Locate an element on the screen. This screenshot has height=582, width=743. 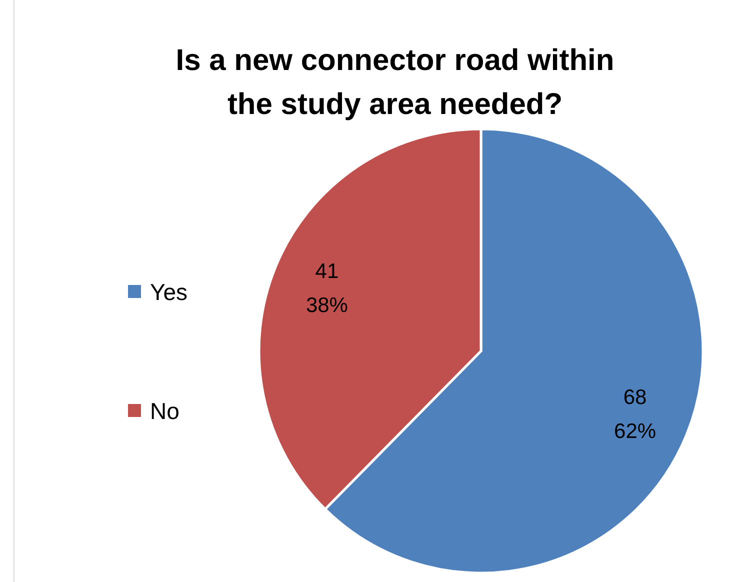
data-label: 41 38% is located at coordinates (327, 288).